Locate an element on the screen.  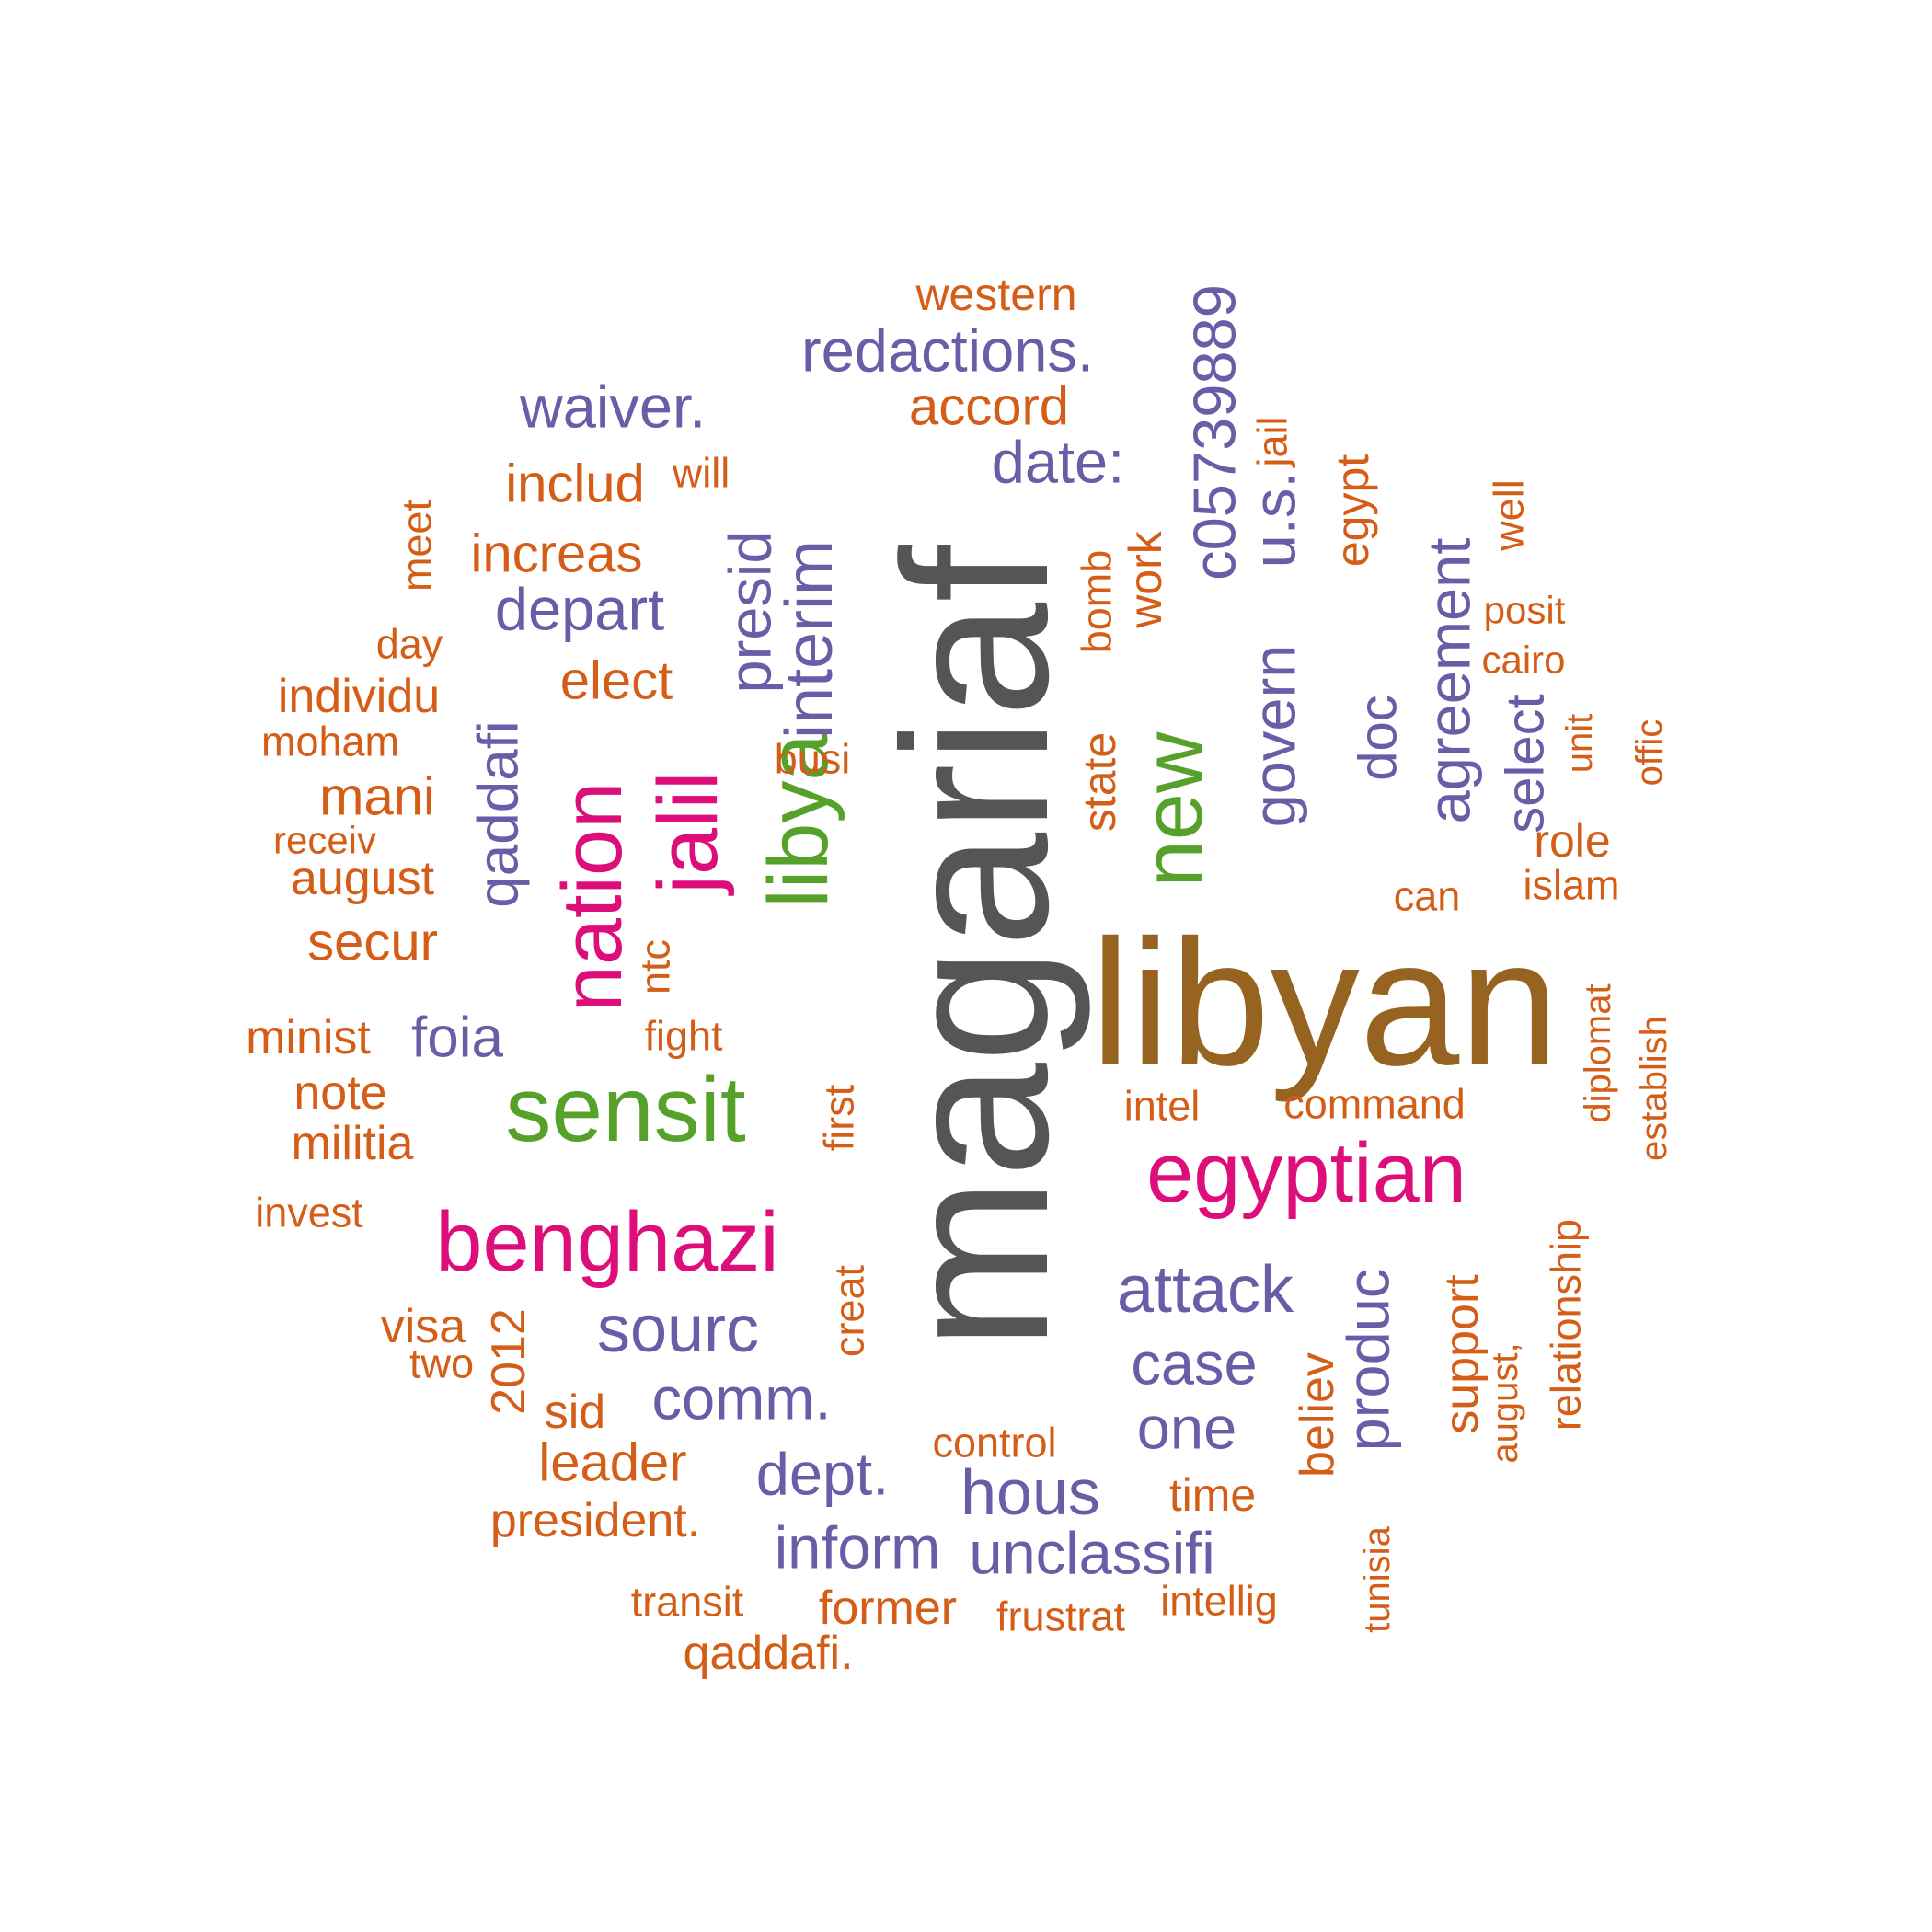
cloud-word-tunisia: tunisia is located at coordinates (1377, 1578).